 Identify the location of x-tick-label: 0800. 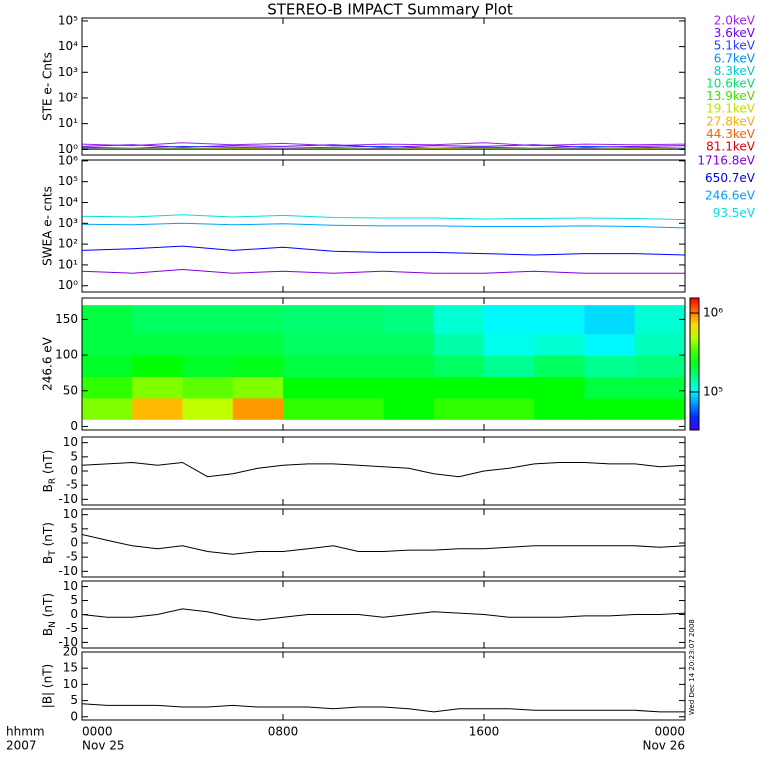
(283, 732).